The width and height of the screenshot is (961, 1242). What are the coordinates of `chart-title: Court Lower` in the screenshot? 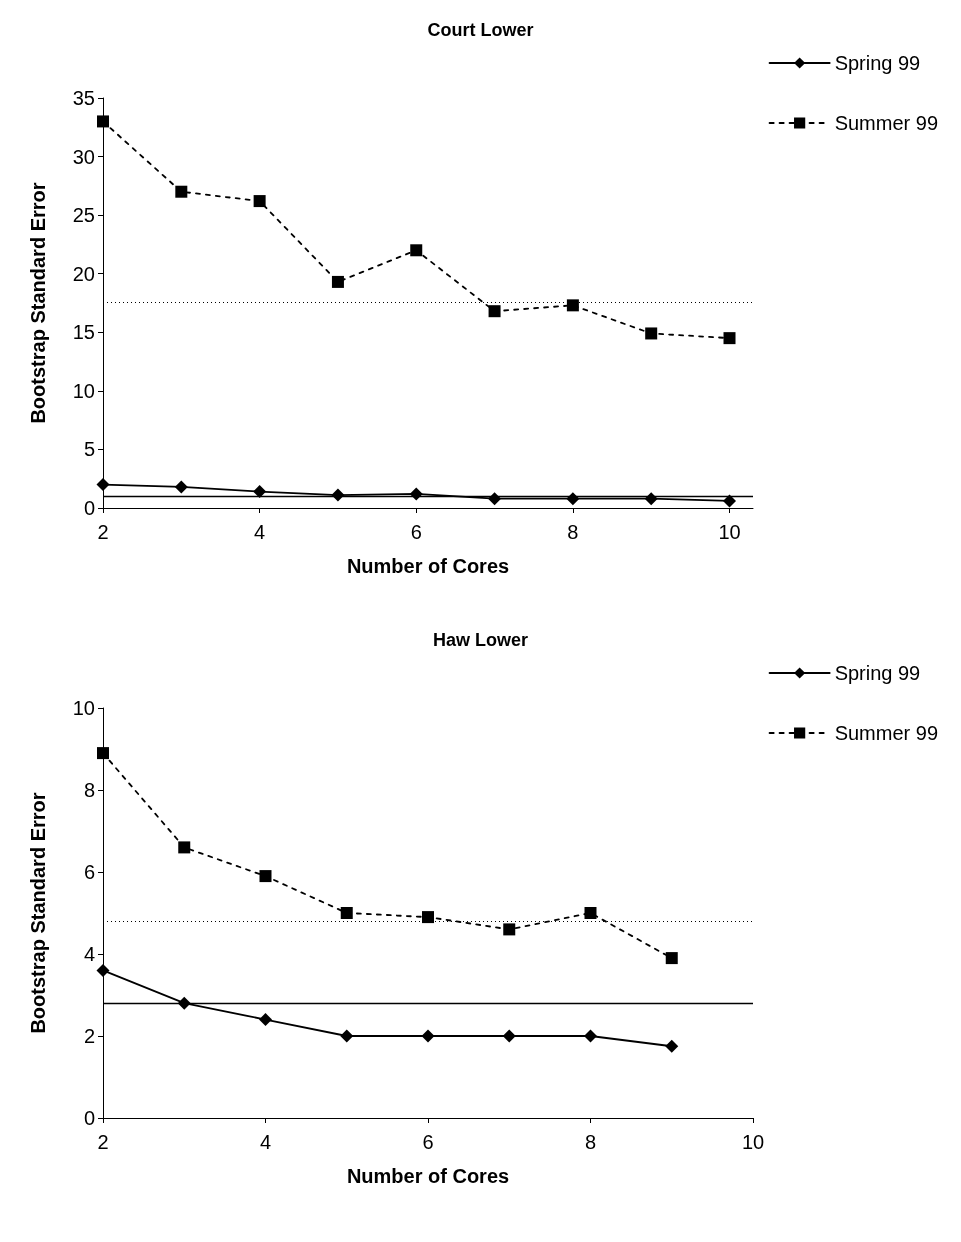 It's located at (480, 30).